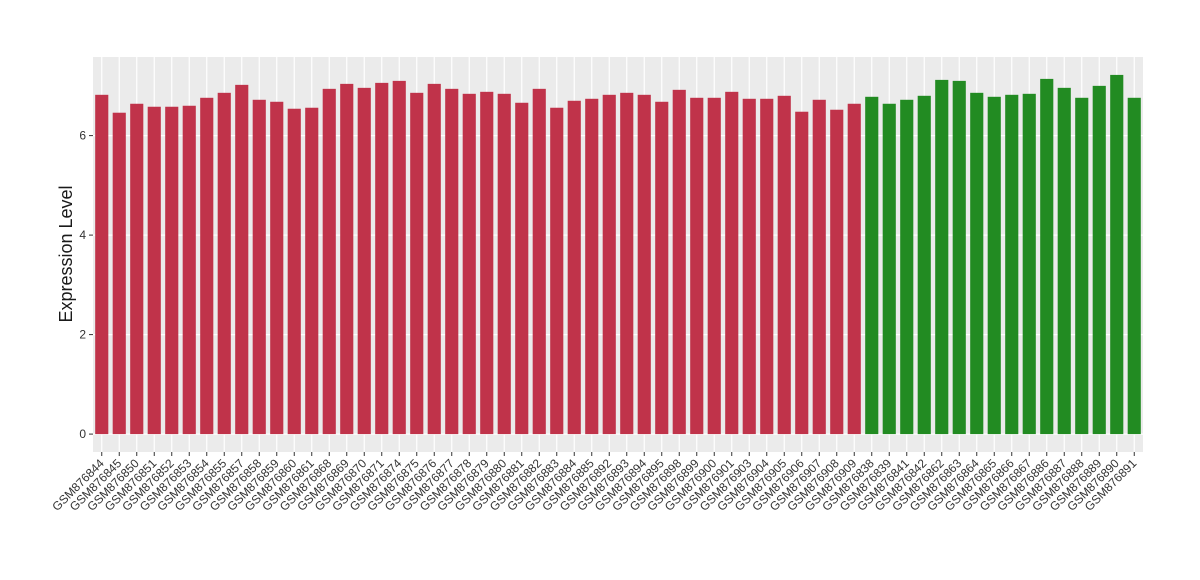 The width and height of the screenshot is (1200, 580). I want to click on y-tick-label: 0, so click(82, 434).